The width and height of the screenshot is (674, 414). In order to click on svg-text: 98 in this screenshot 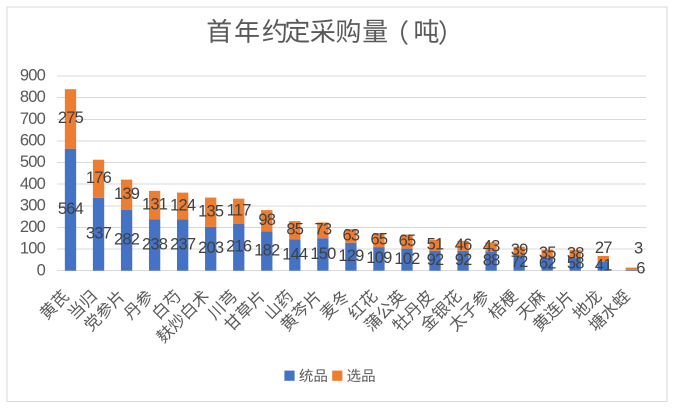, I will do `click(266, 220)`.